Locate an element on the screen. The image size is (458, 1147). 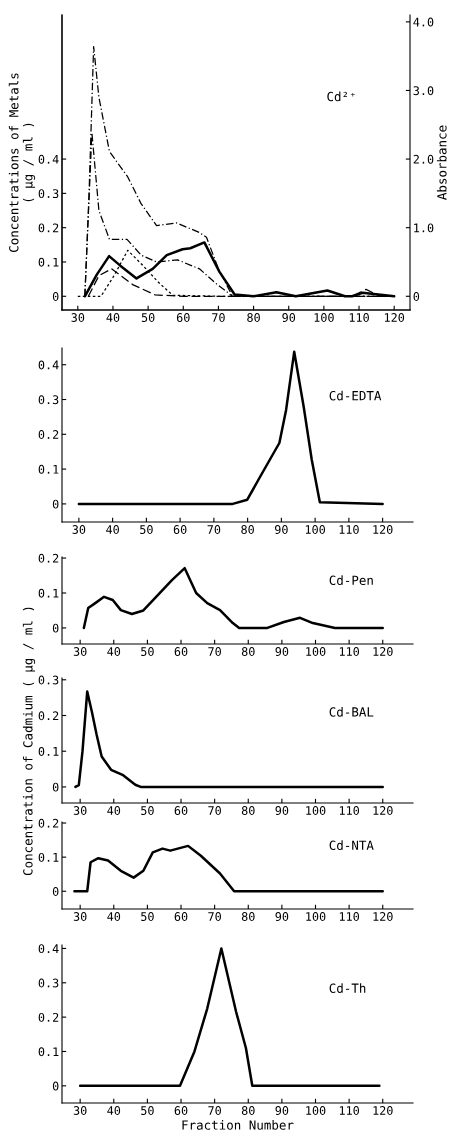
annotation: Cd-BAL is located at coordinates (351, 711).